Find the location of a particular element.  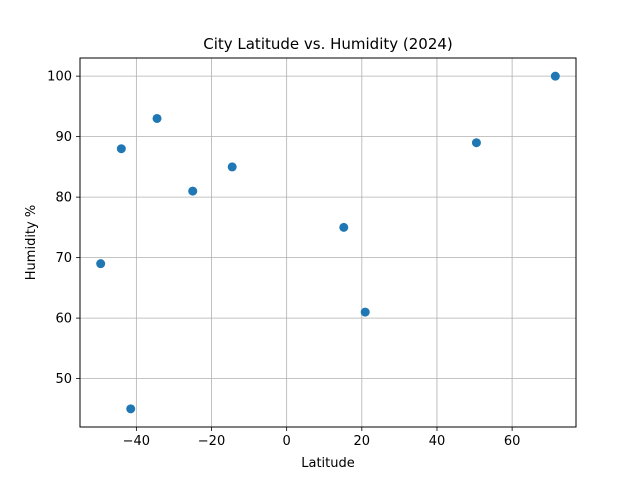

x-tick-label: 60 is located at coordinates (512, 441).